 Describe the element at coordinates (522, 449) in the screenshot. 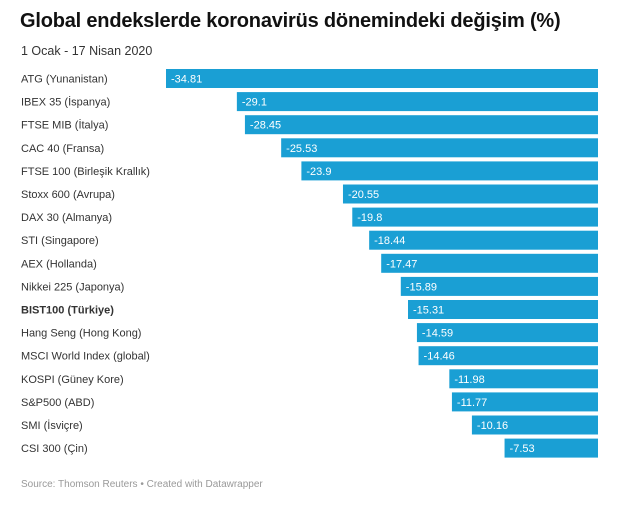

I see `value-label: -7.53` at that location.